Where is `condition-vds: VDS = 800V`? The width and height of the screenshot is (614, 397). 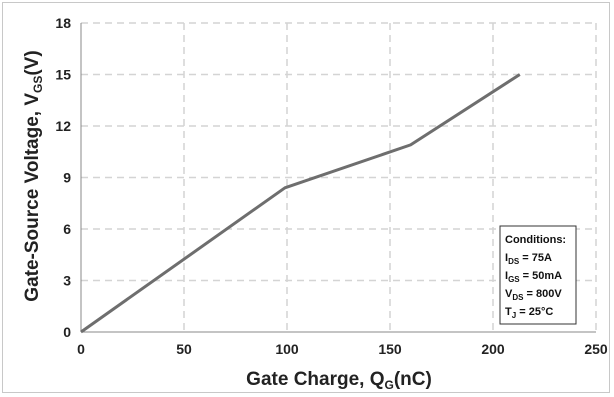 condition-vds: VDS = 800V is located at coordinates (533, 295).